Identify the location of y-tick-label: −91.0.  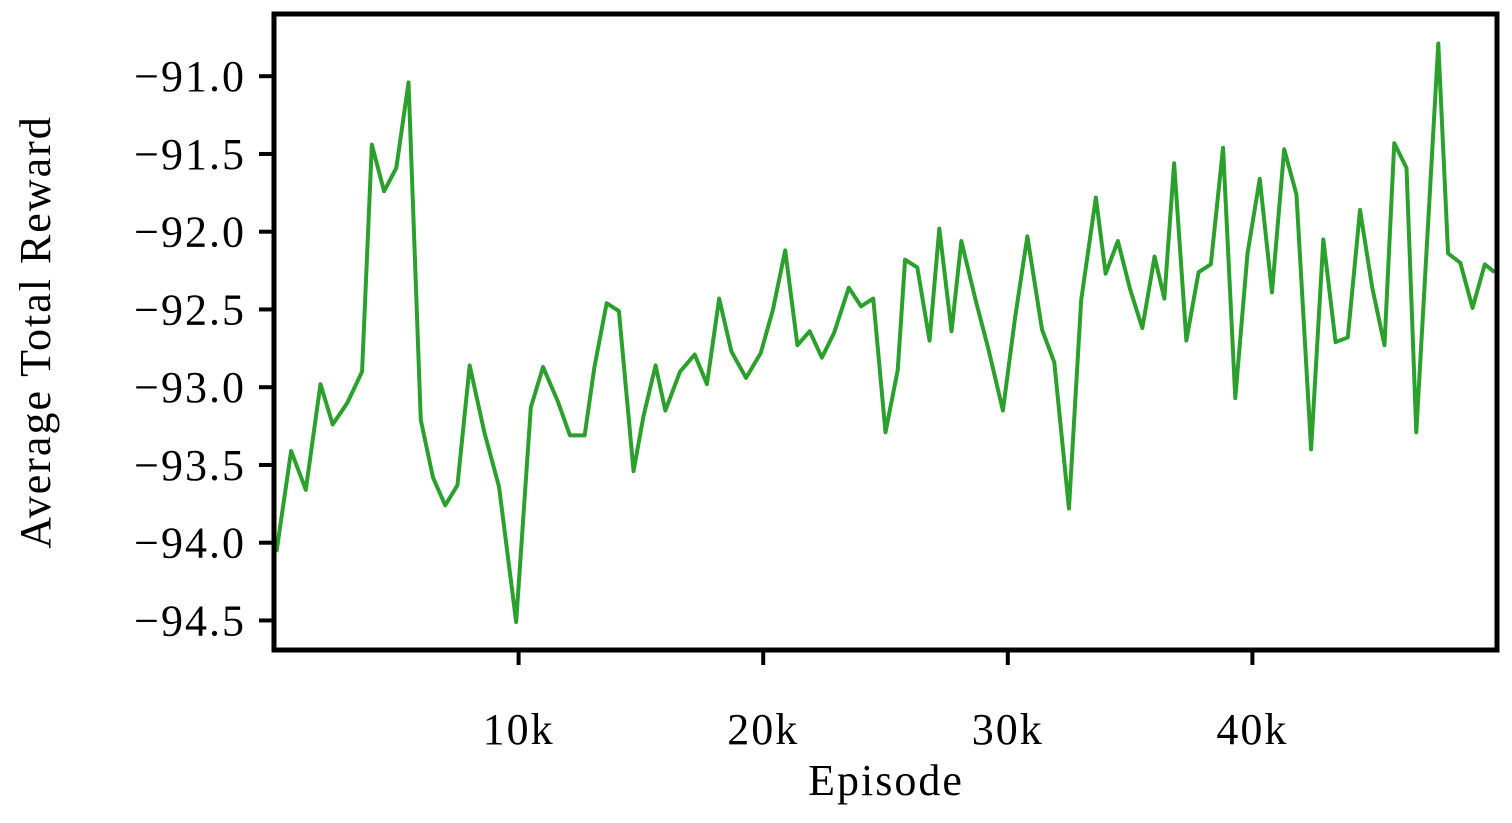
(190, 76).